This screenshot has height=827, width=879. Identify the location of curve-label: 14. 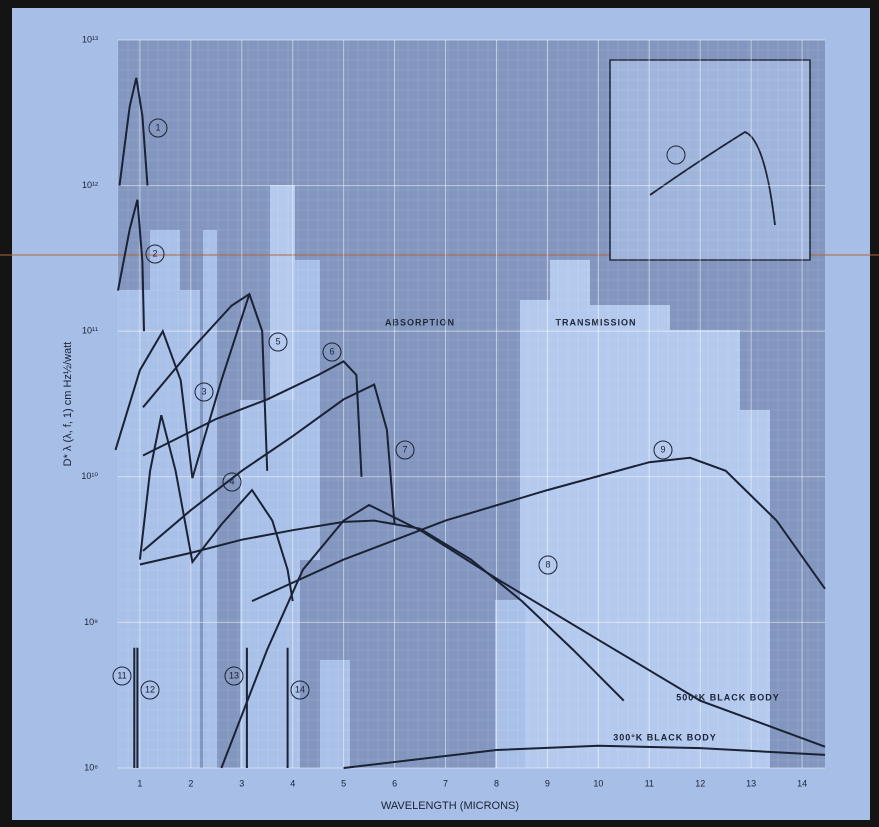
(300, 689).